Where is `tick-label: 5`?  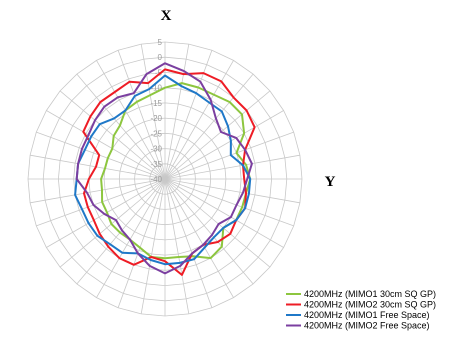
tick-label: 5 is located at coordinates (160, 42).